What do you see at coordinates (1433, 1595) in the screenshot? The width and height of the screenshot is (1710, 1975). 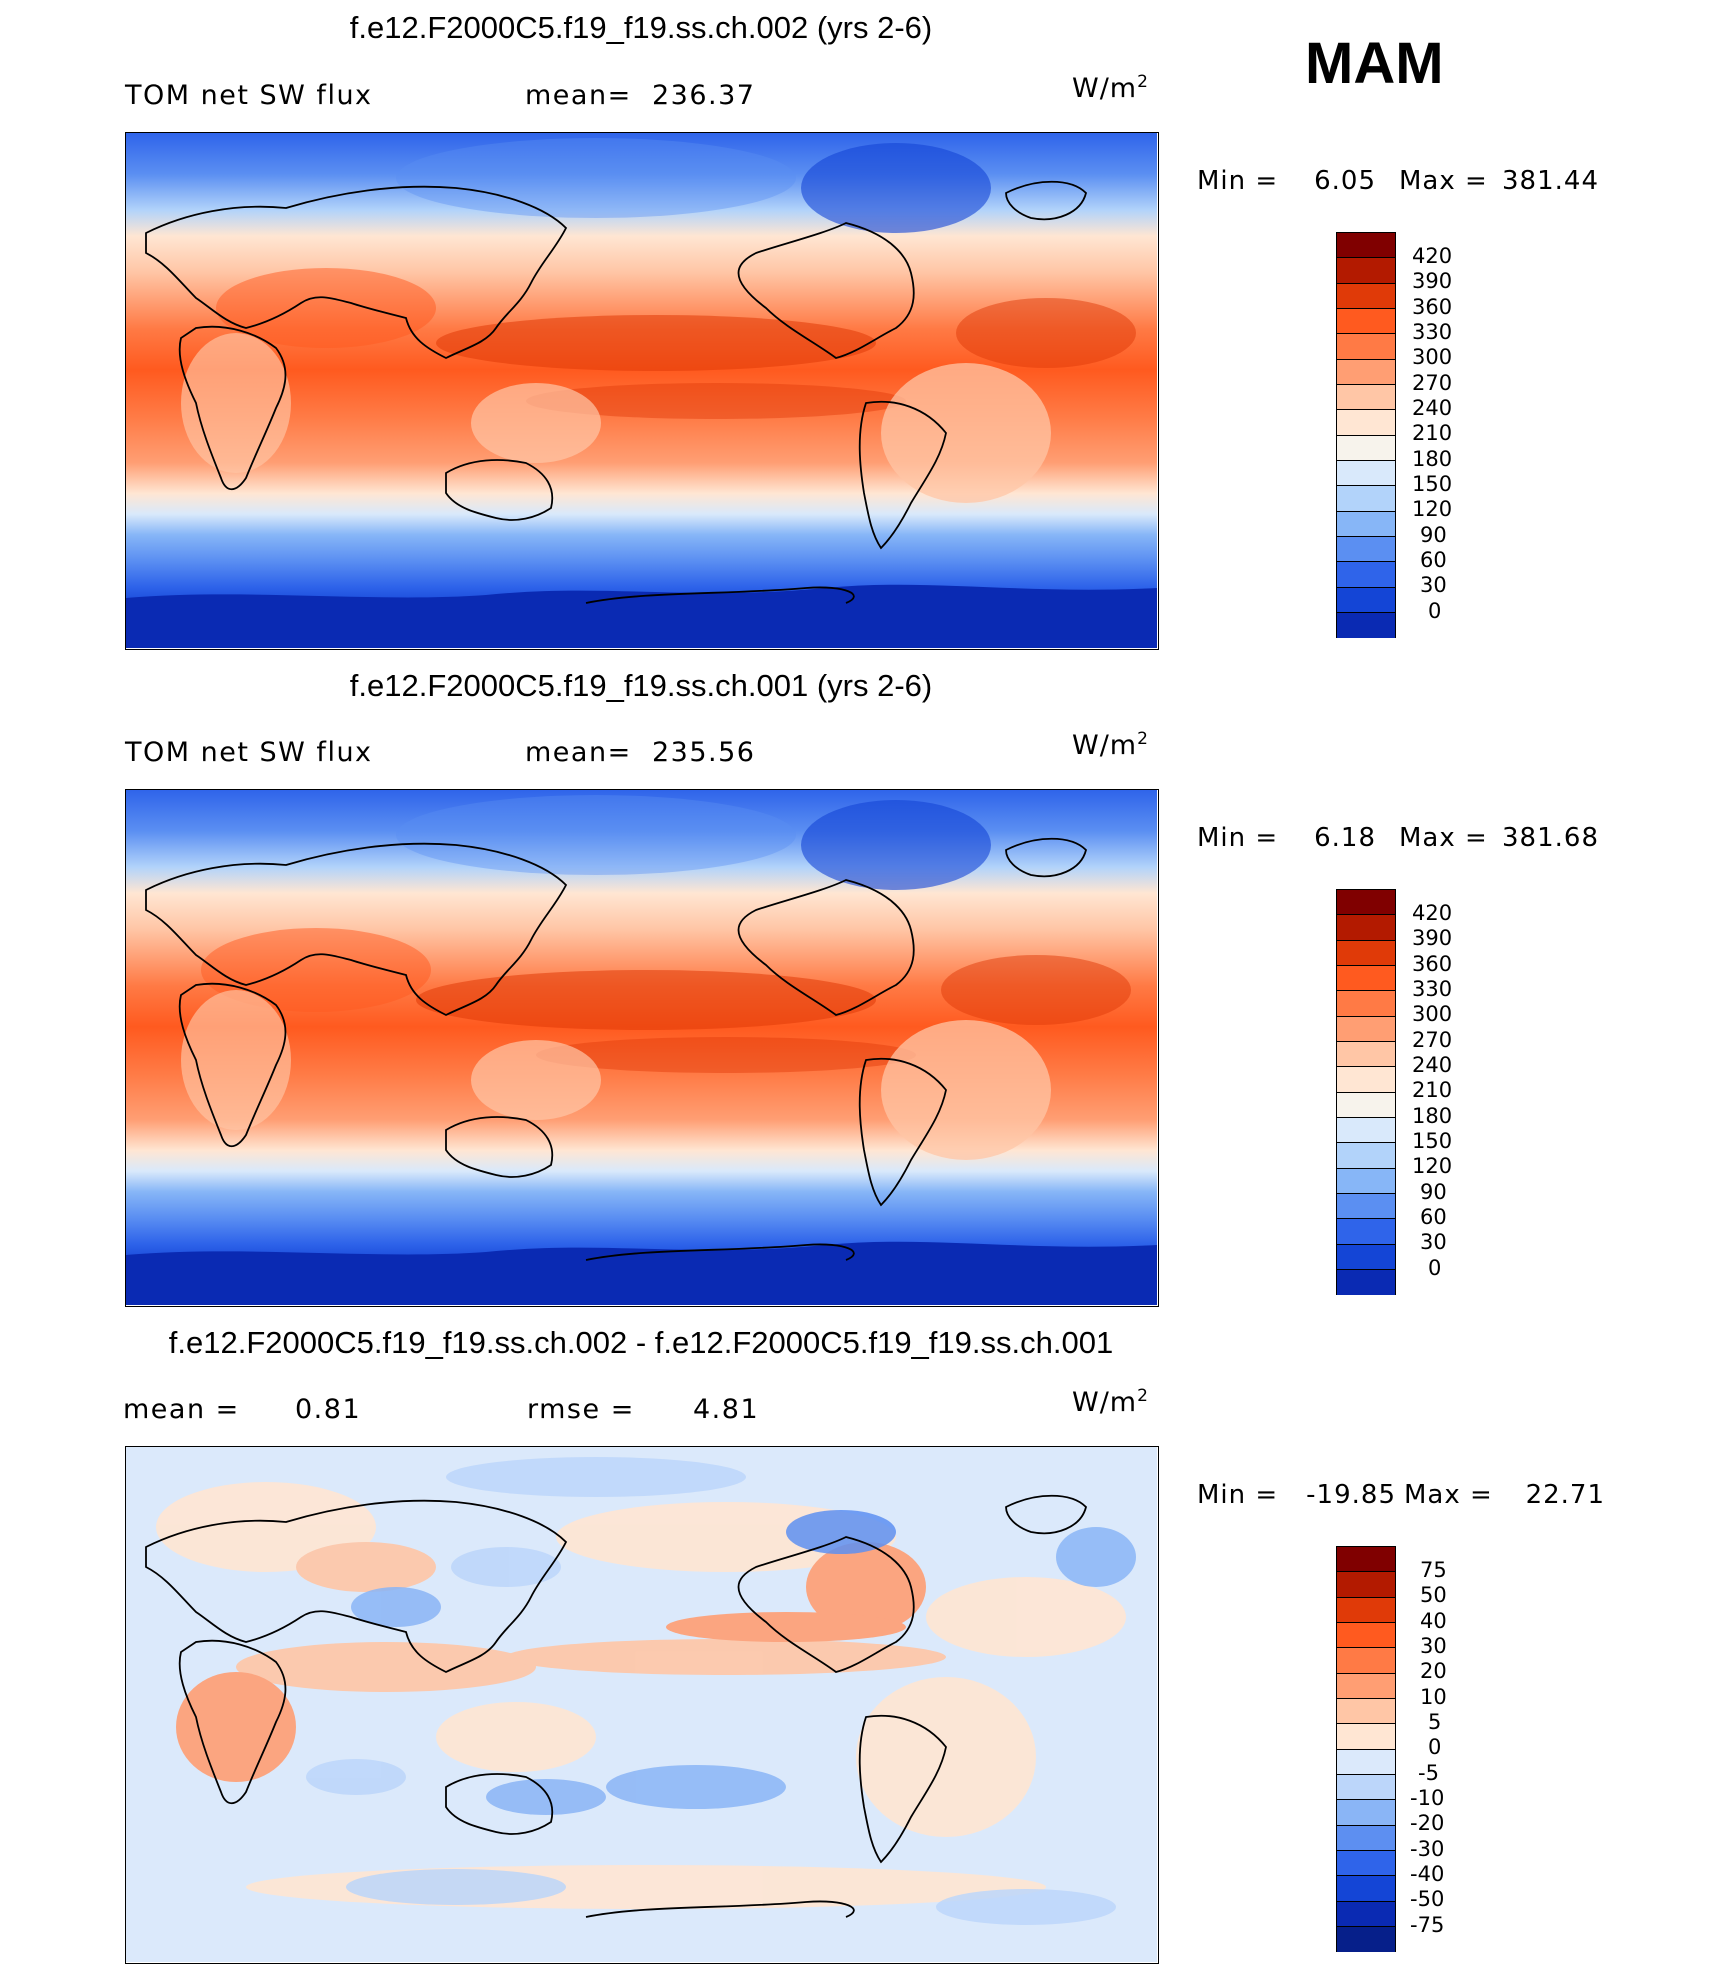 I see `colorbar-tick-label: 50` at bounding box center [1433, 1595].